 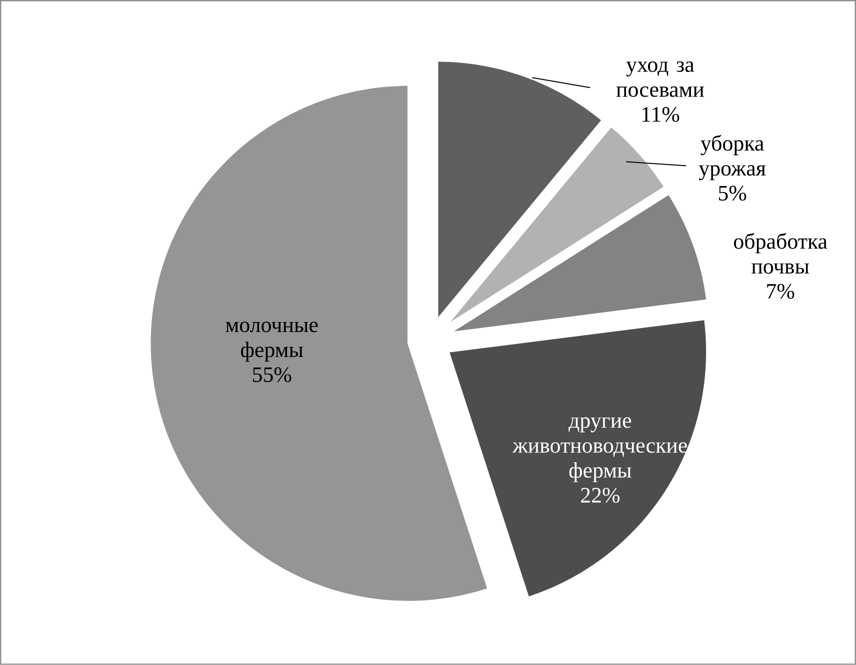 I want to click on data-label: 7%, so click(x=780, y=291).